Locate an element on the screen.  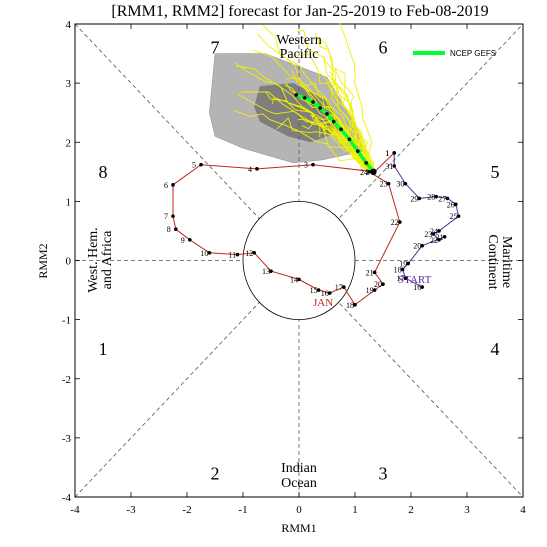
phase-label-1: 1 is located at coordinates (103, 349).